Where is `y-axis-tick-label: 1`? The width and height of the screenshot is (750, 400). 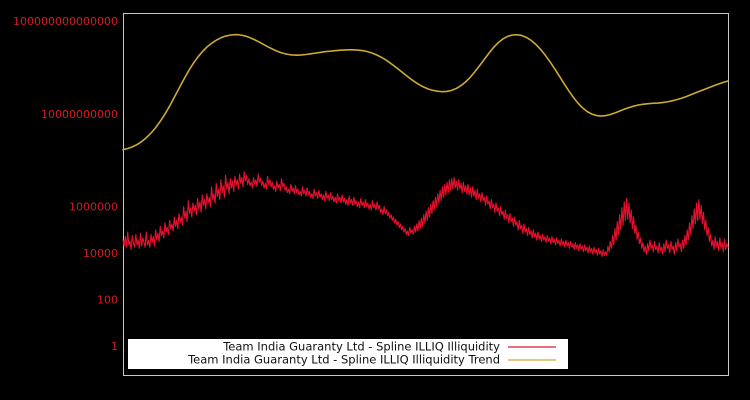 y-axis-tick-label: 1 is located at coordinates (114, 346).